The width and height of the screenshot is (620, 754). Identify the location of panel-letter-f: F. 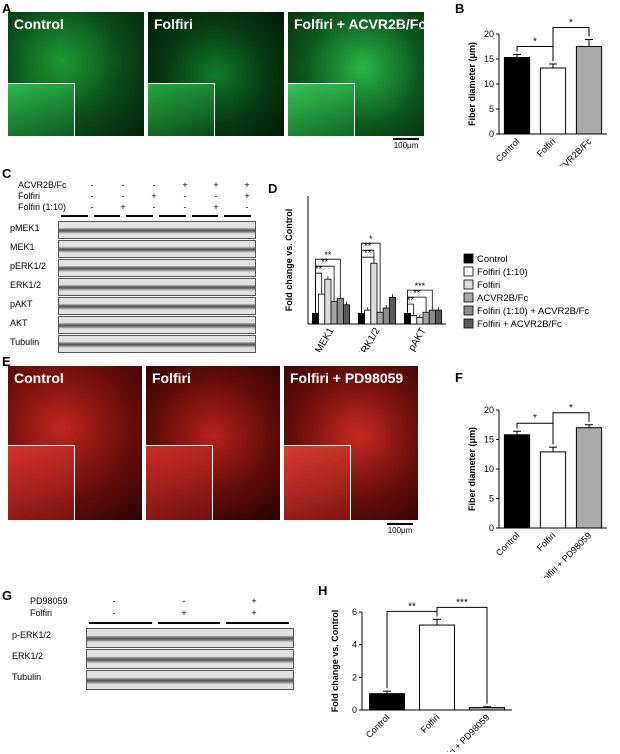
(459, 377).